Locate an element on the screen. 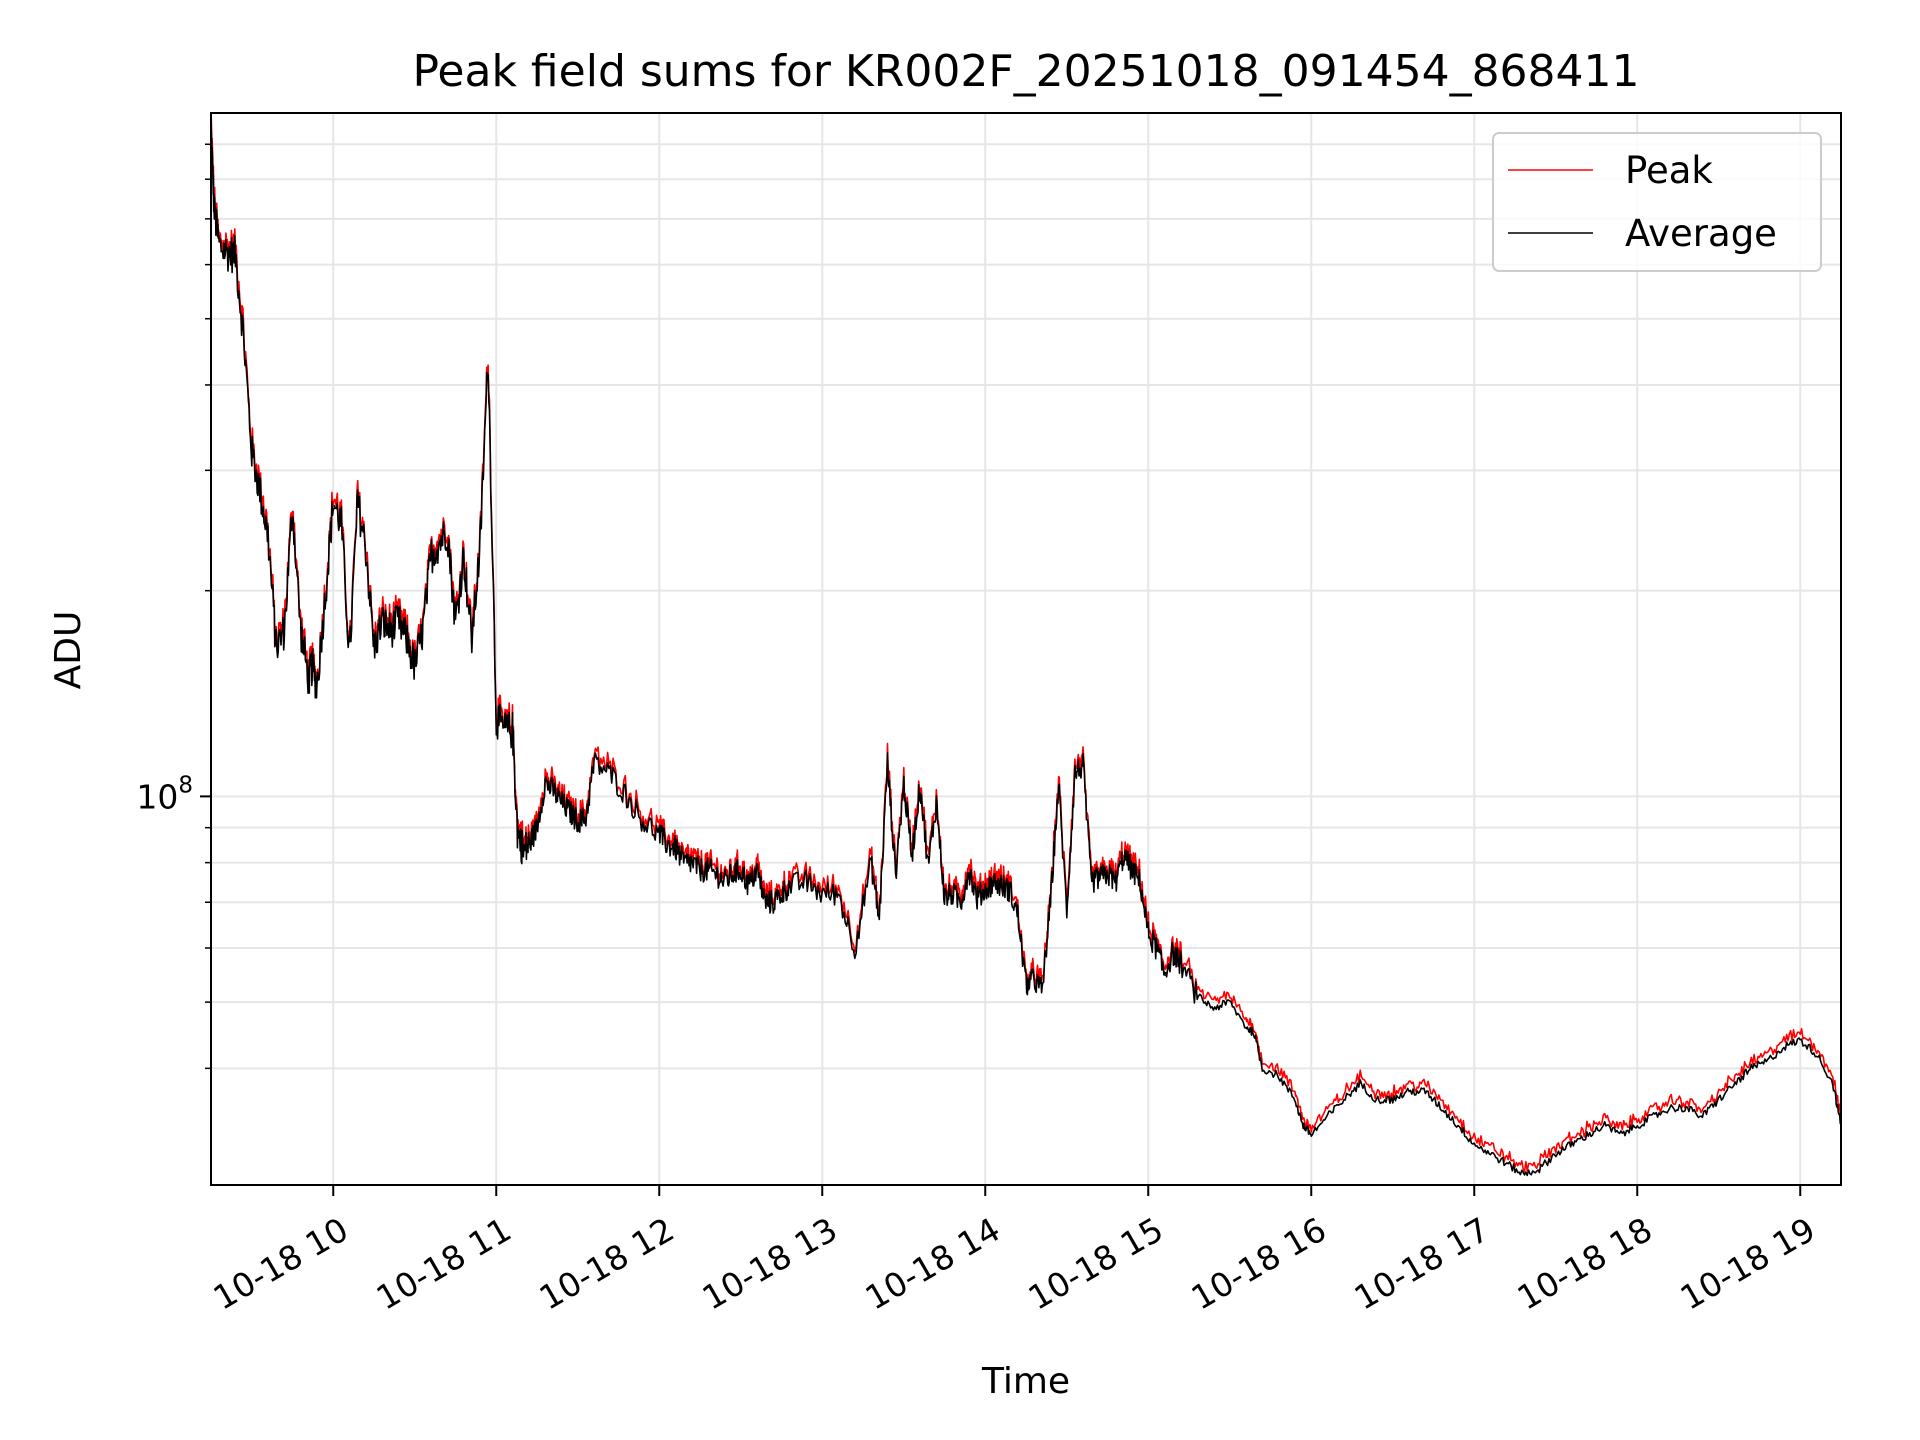  legend: Peak Average is located at coordinates (1657, 202).